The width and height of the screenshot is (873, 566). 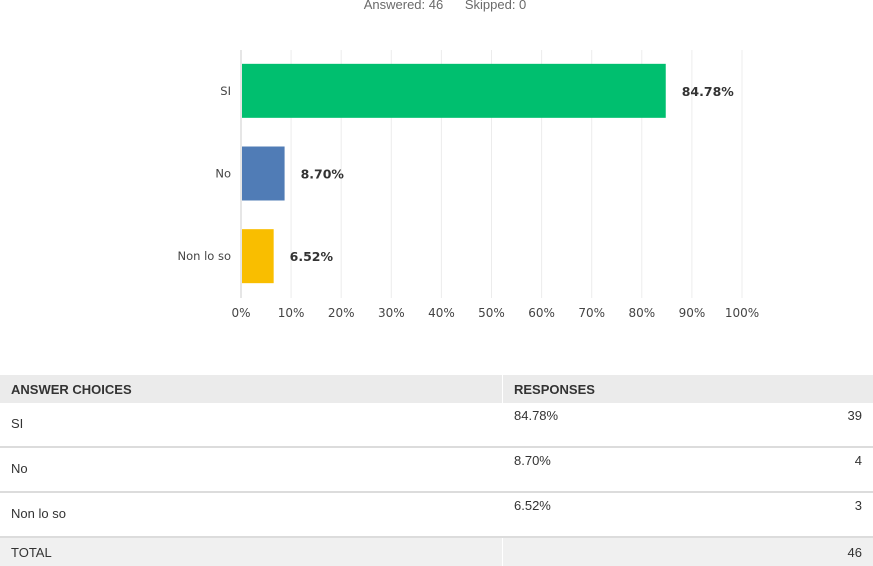 I want to click on x-tick-label: 10%, so click(x=291, y=313).